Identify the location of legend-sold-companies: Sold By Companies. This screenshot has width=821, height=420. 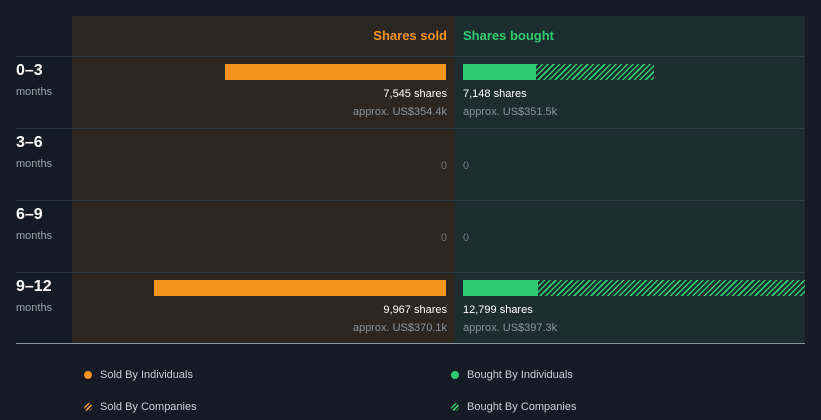
(140, 407).